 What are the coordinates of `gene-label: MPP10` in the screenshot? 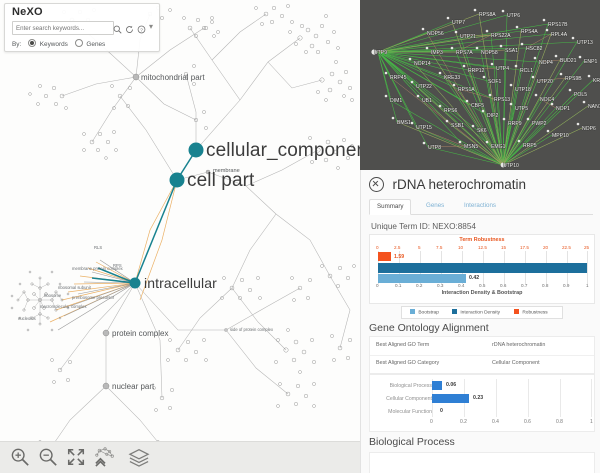 It's located at (561, 136).